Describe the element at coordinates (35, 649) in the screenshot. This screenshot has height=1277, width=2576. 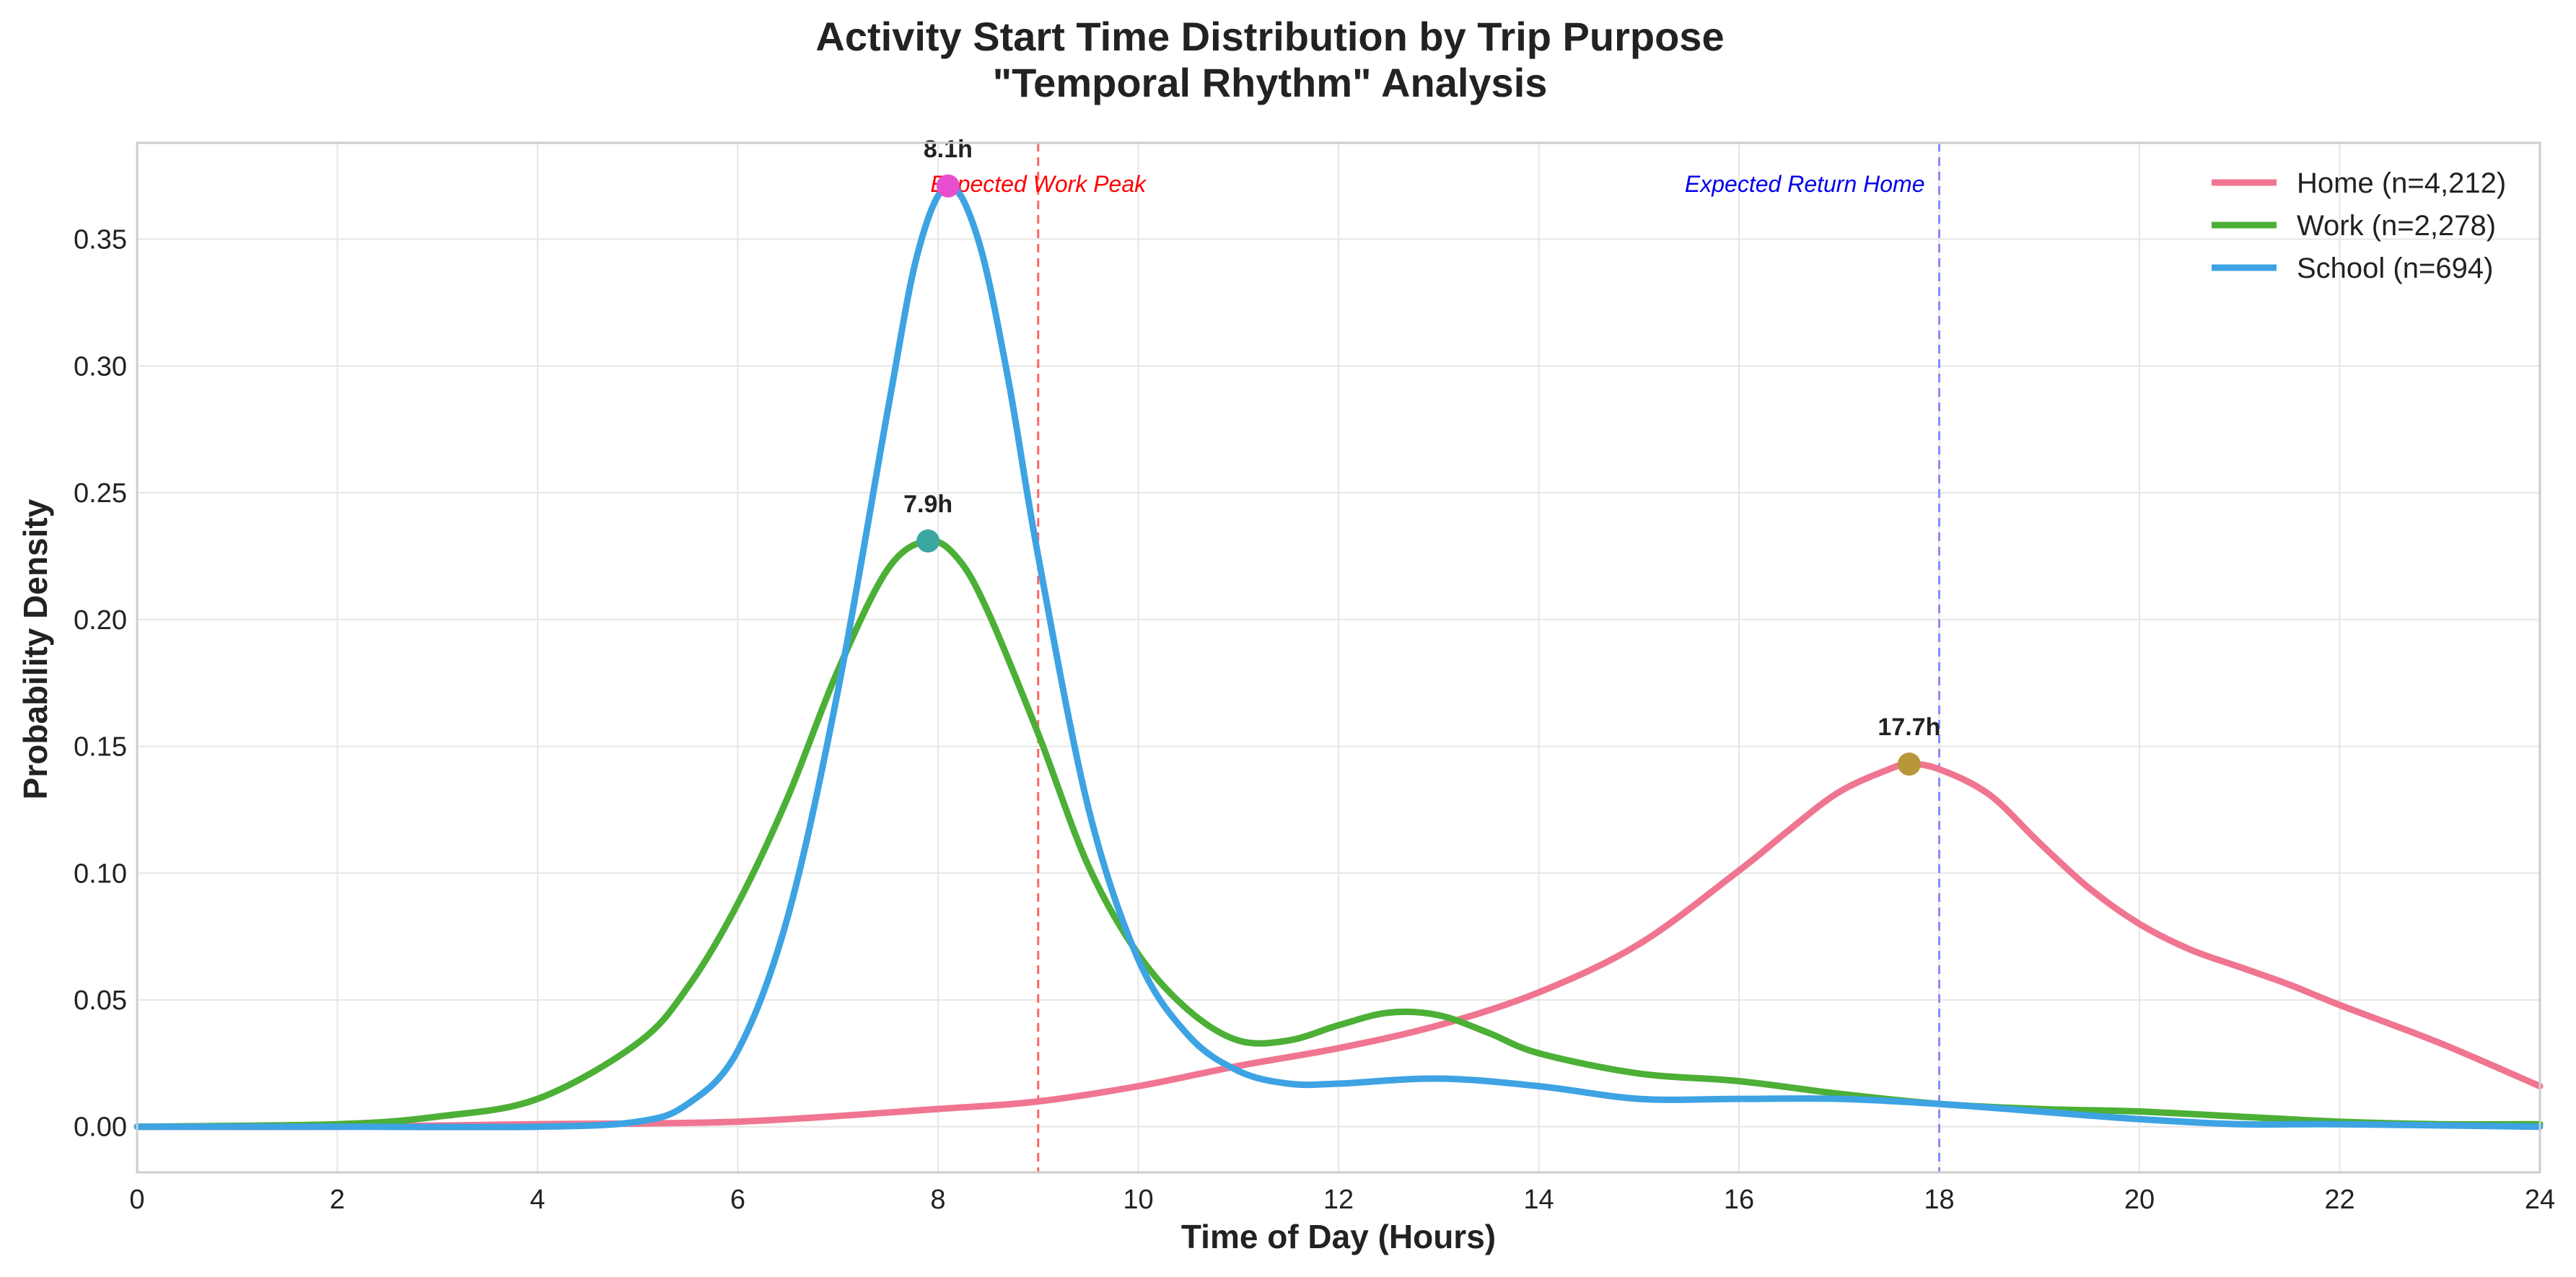
I see `y-axis-label: Probability Density` at that location.